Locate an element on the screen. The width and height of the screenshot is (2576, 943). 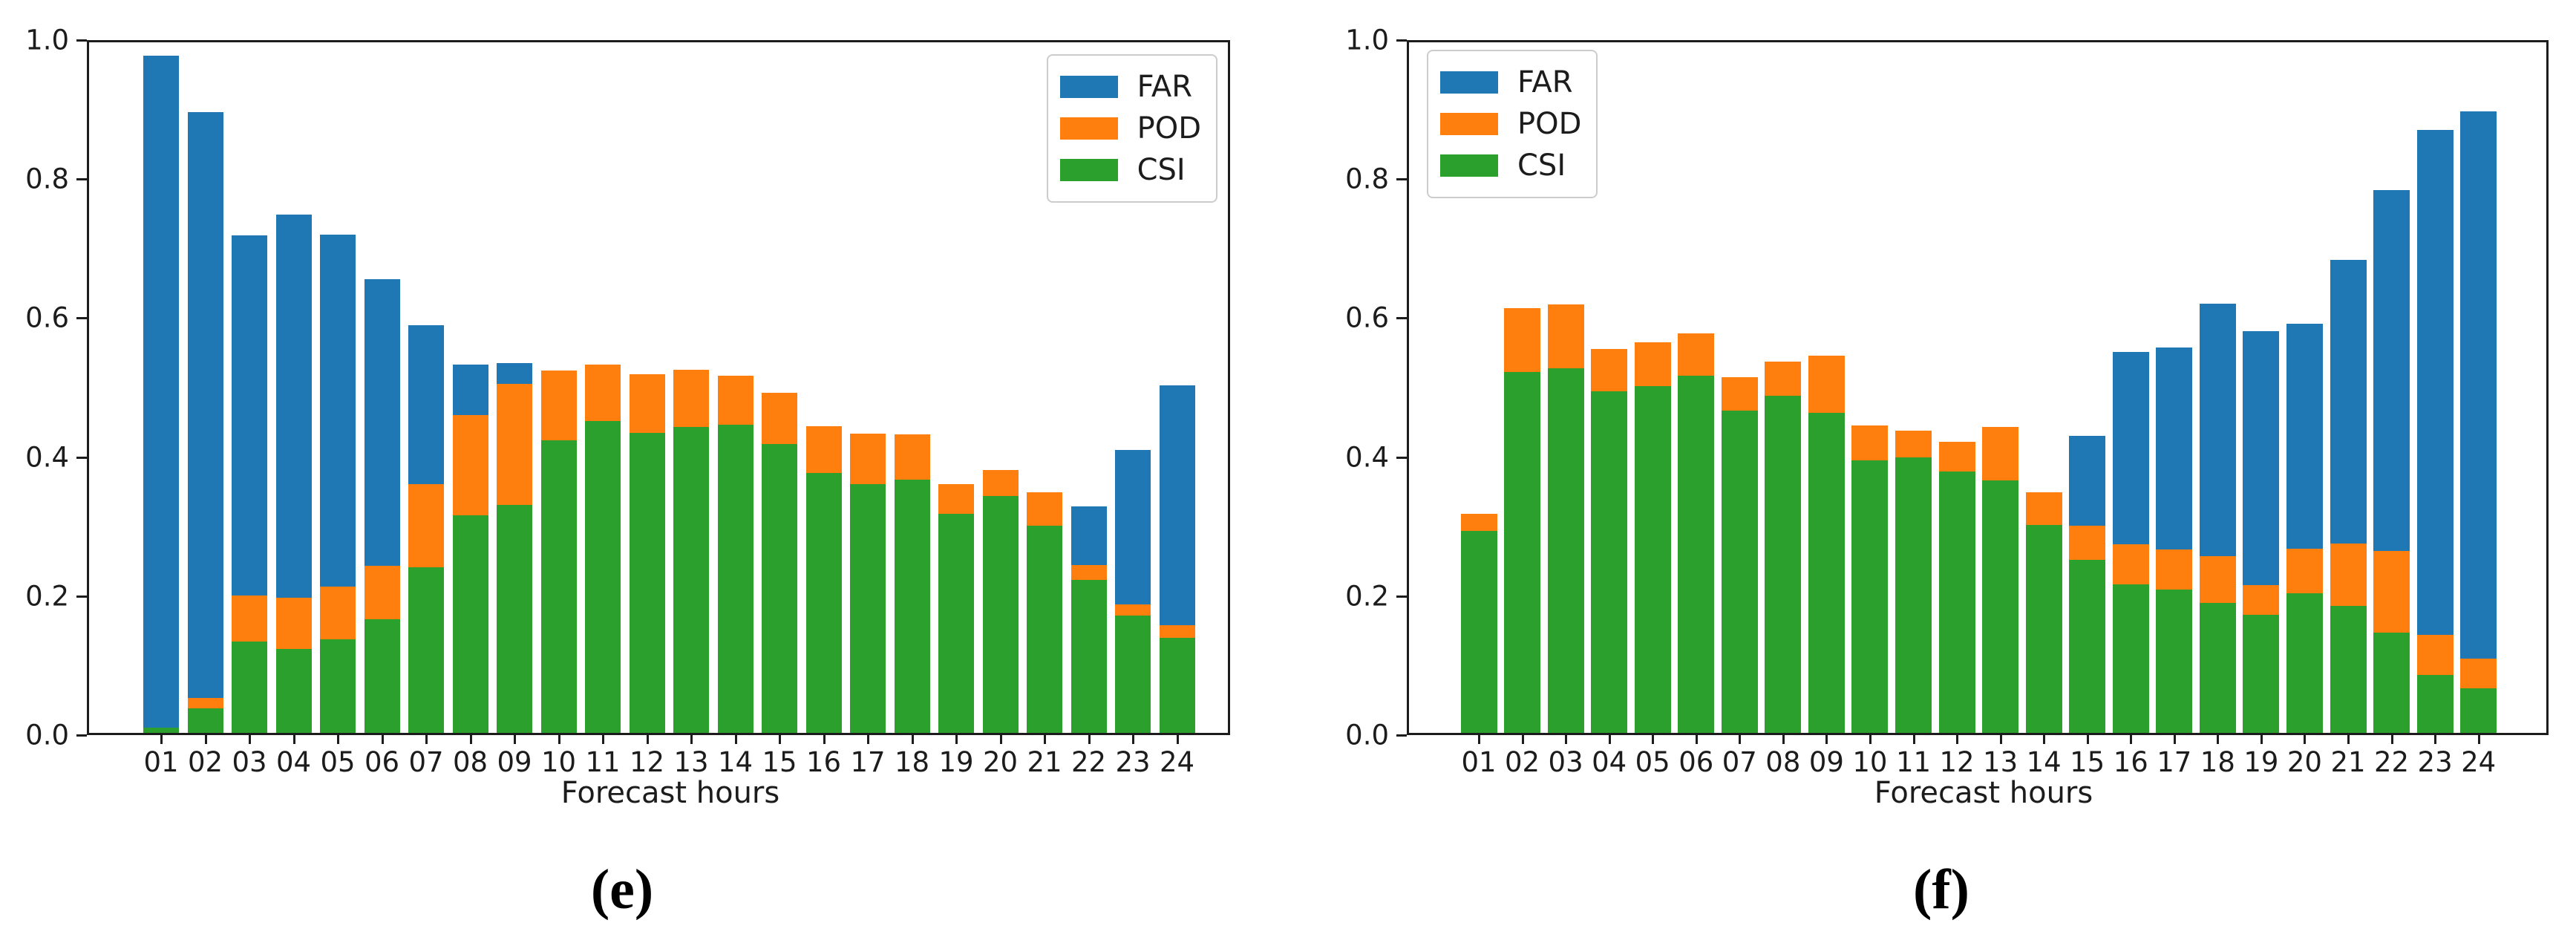
legend-label-csi: CSI is located at coordinates (1161, 170).